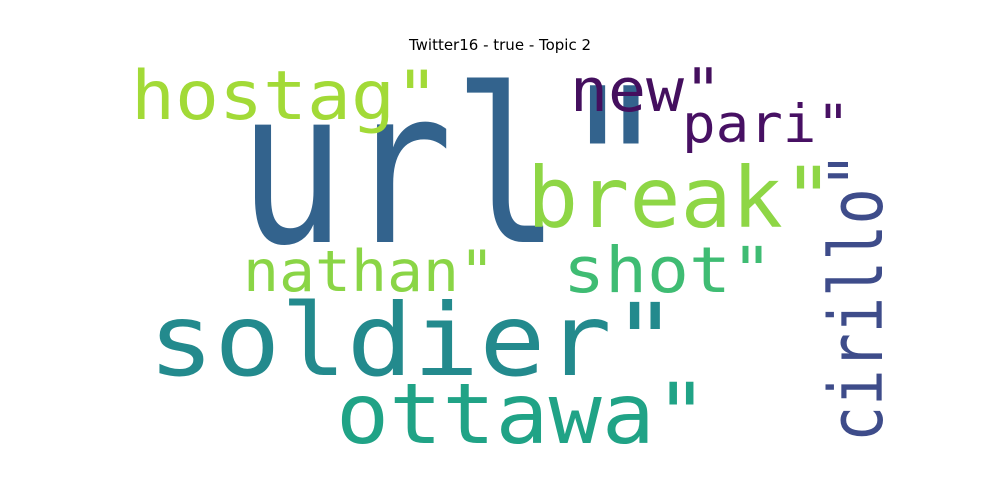  I want to click on word-cirillo: cirillo", so click(857, 297).